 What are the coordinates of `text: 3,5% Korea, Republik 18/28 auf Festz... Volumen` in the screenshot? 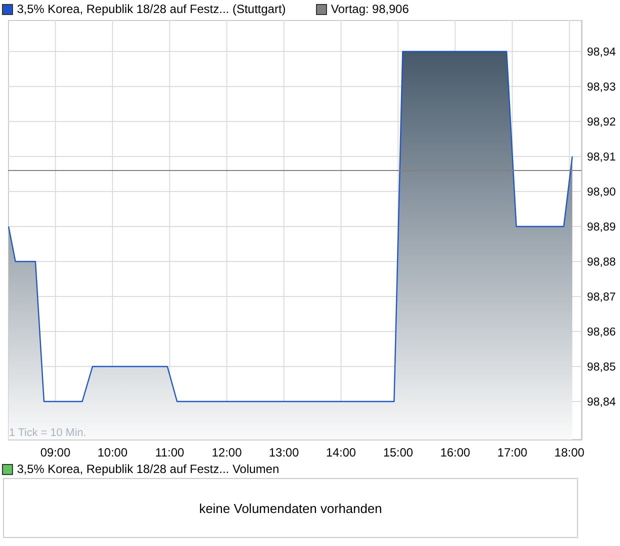 It's located at (148, 469).